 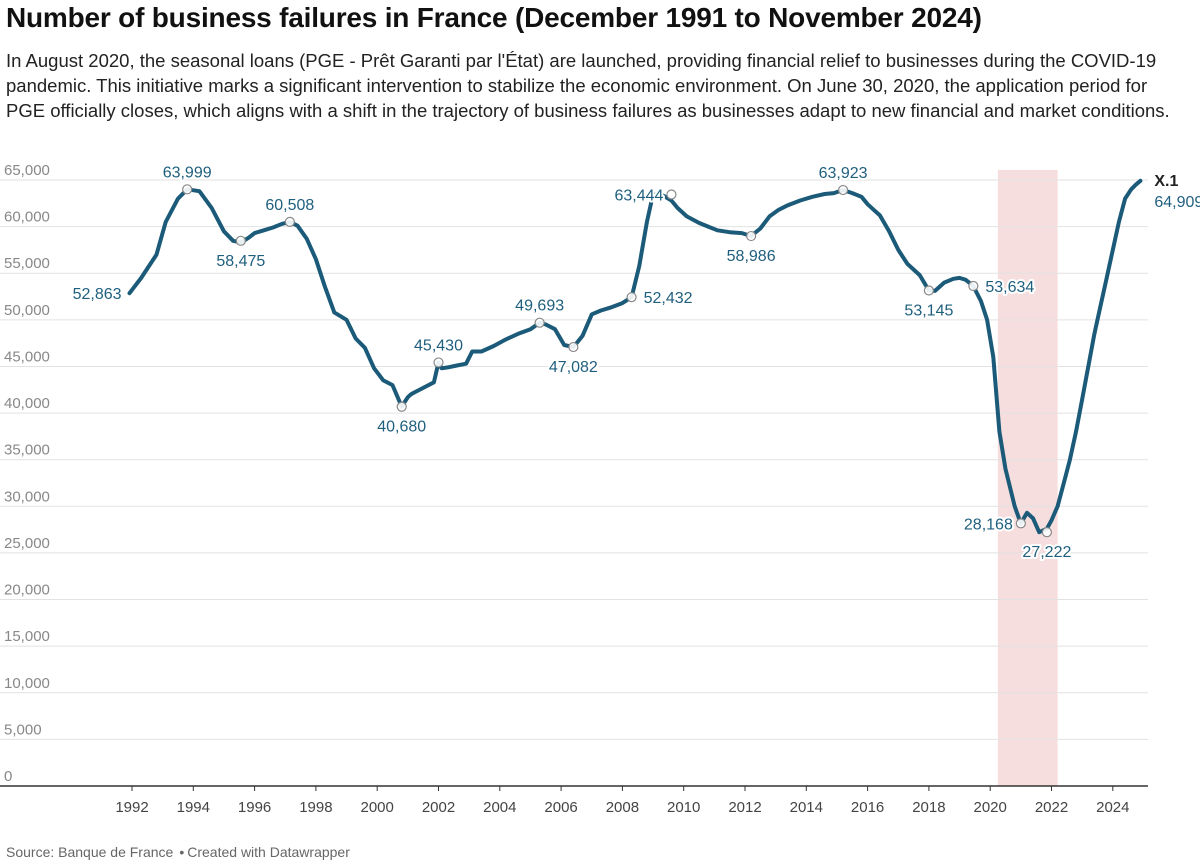 I want to click on x-tick-label: 1994, so click(x=193, y=807).